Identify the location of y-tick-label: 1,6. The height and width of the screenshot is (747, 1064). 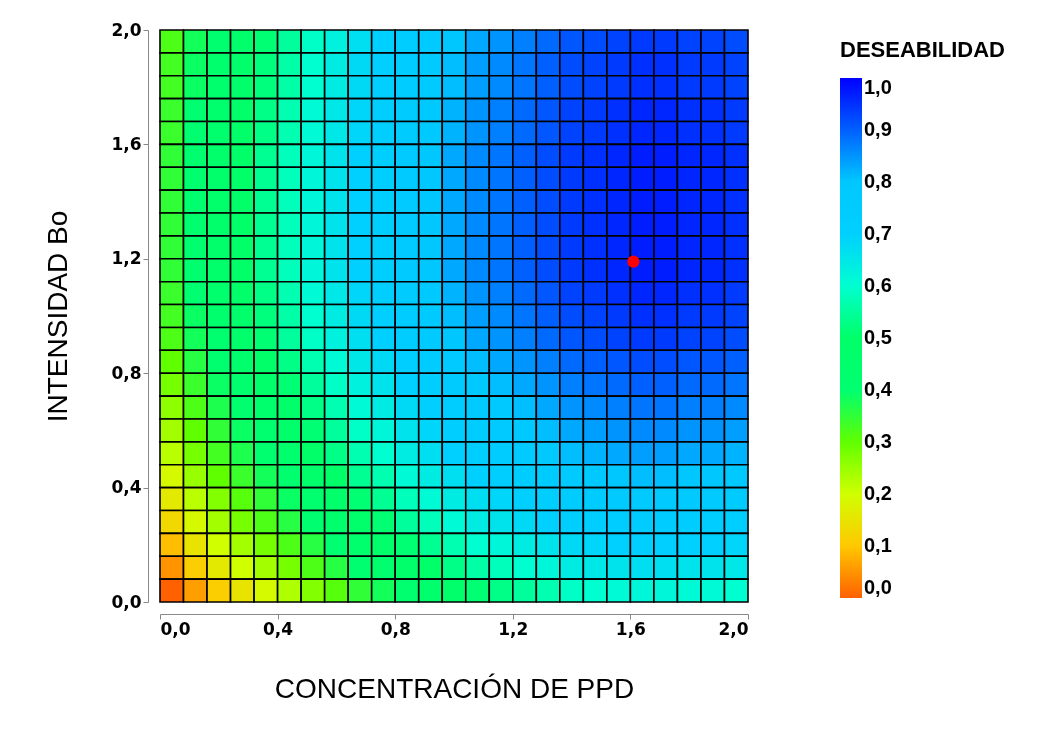
(126, 143).